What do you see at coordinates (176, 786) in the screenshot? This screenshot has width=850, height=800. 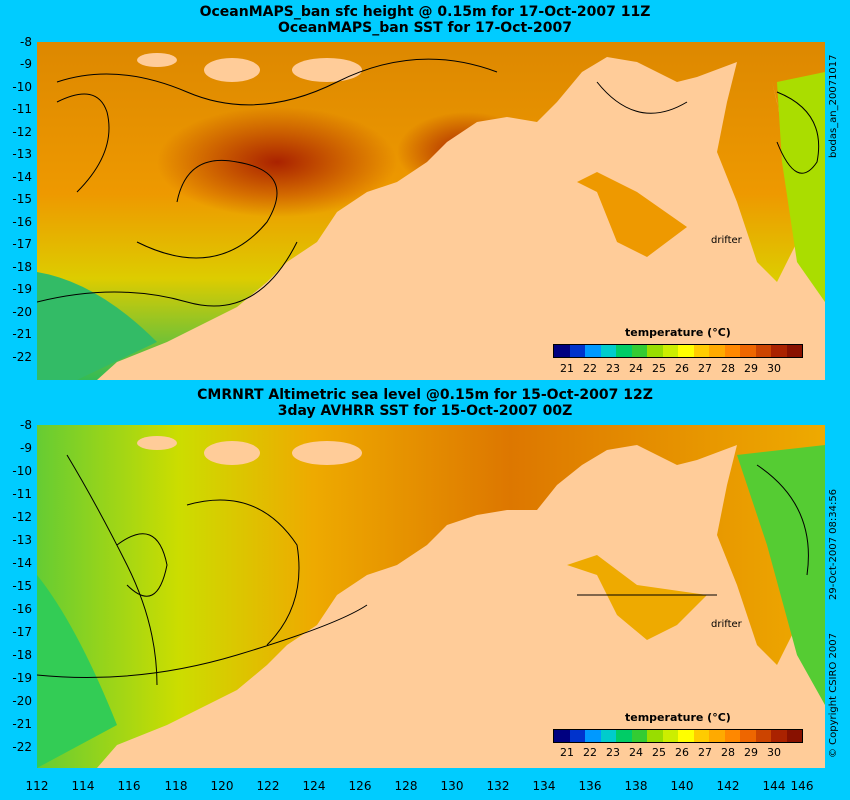 I see `x-tick: 118` at bounding box center [176, 786].